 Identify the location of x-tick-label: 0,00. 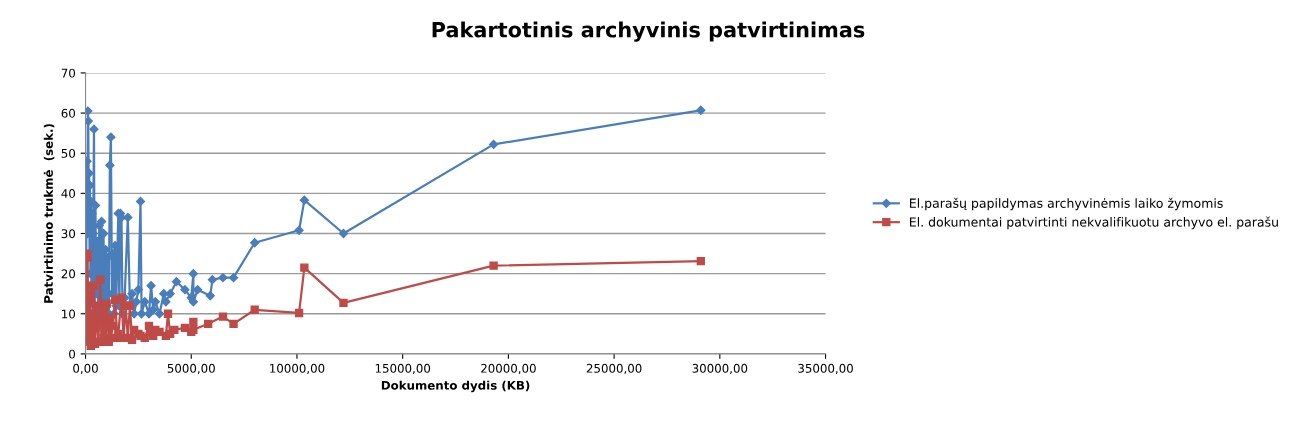
(85, 368).